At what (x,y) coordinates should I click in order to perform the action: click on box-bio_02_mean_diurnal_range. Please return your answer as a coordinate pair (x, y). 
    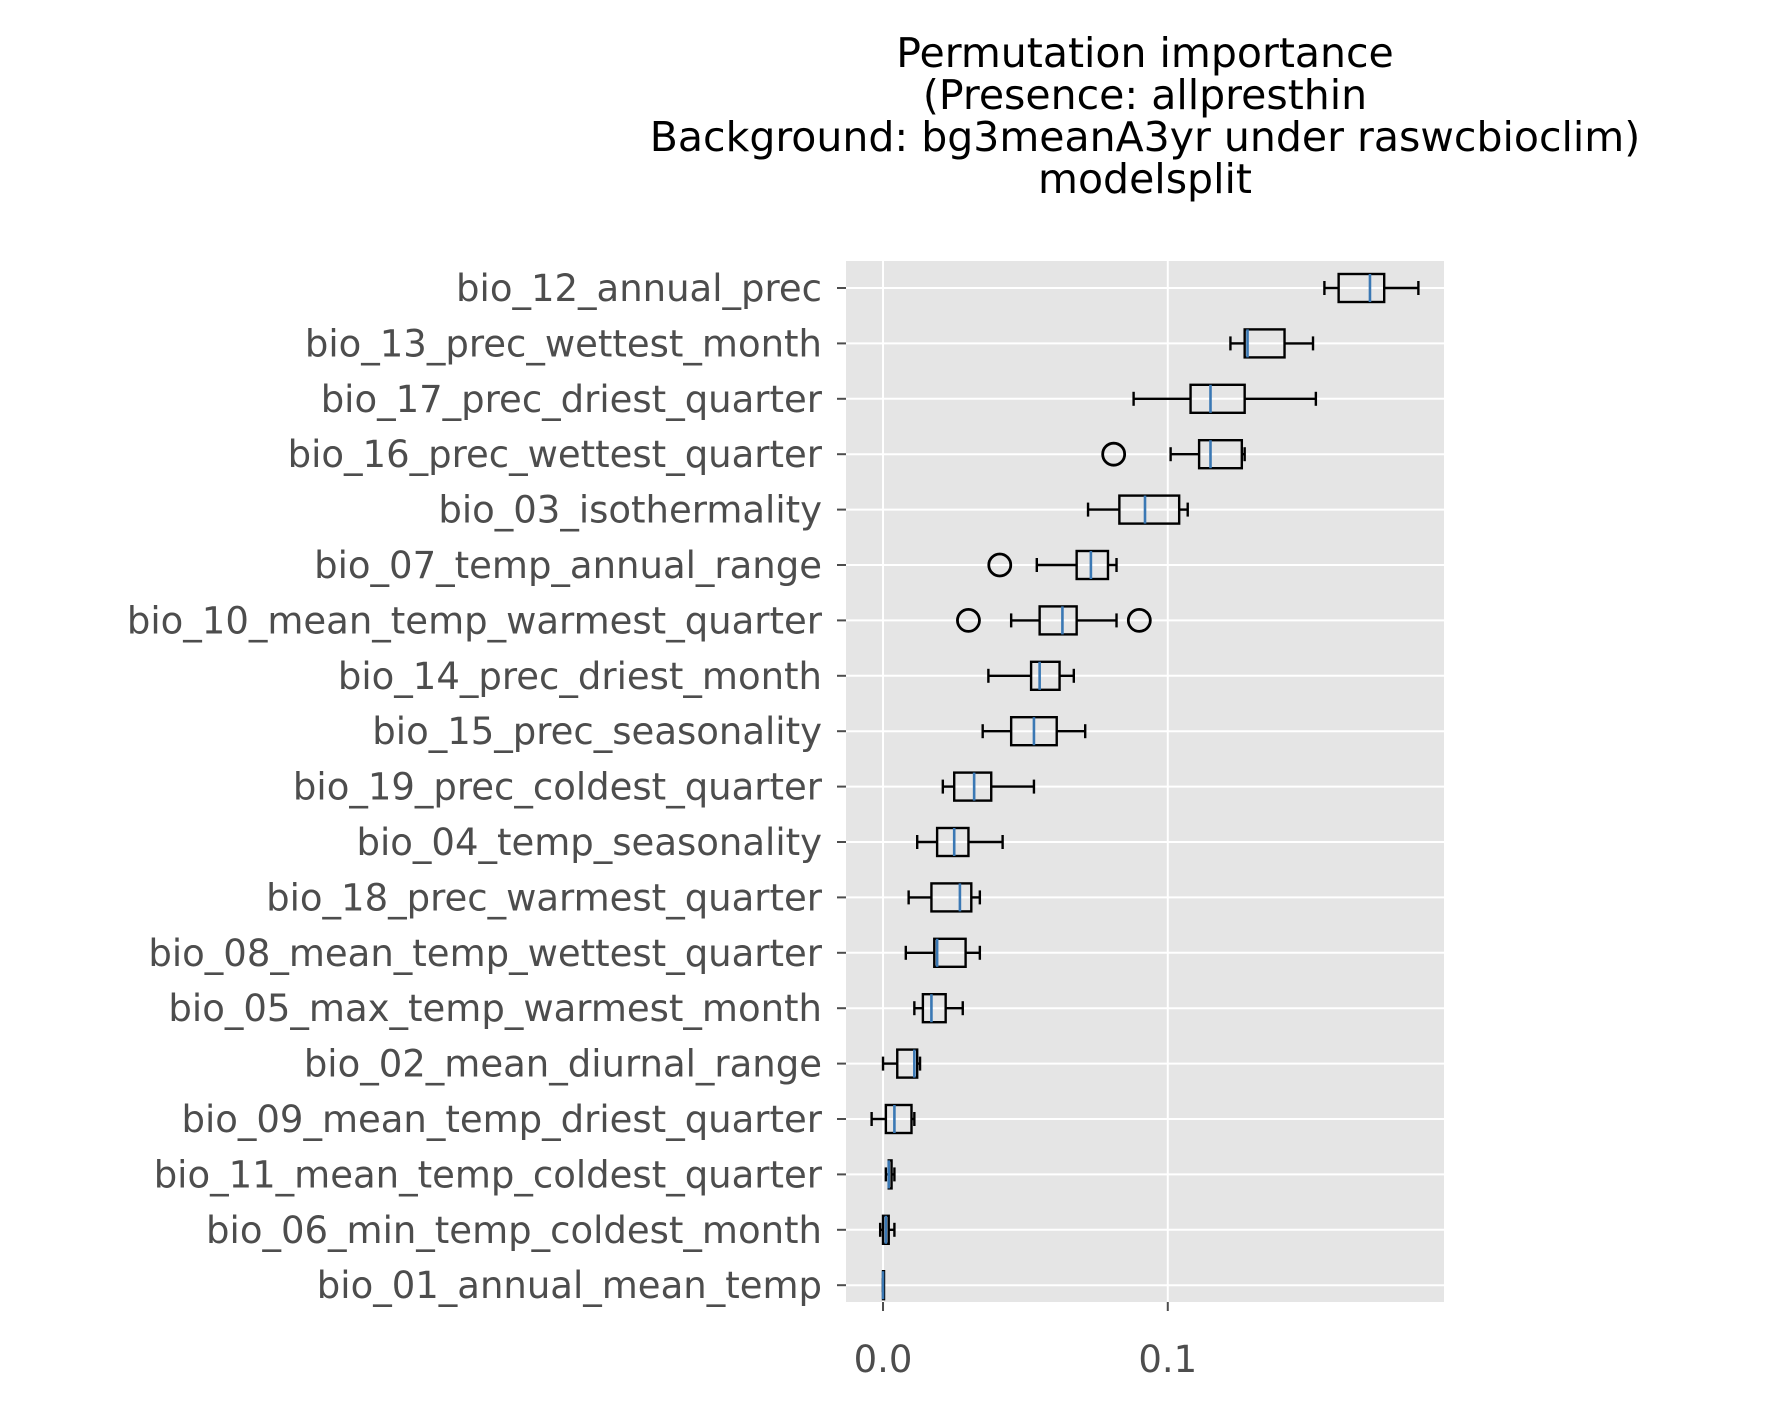
    Looking at the image, I should click on (901, 1063).